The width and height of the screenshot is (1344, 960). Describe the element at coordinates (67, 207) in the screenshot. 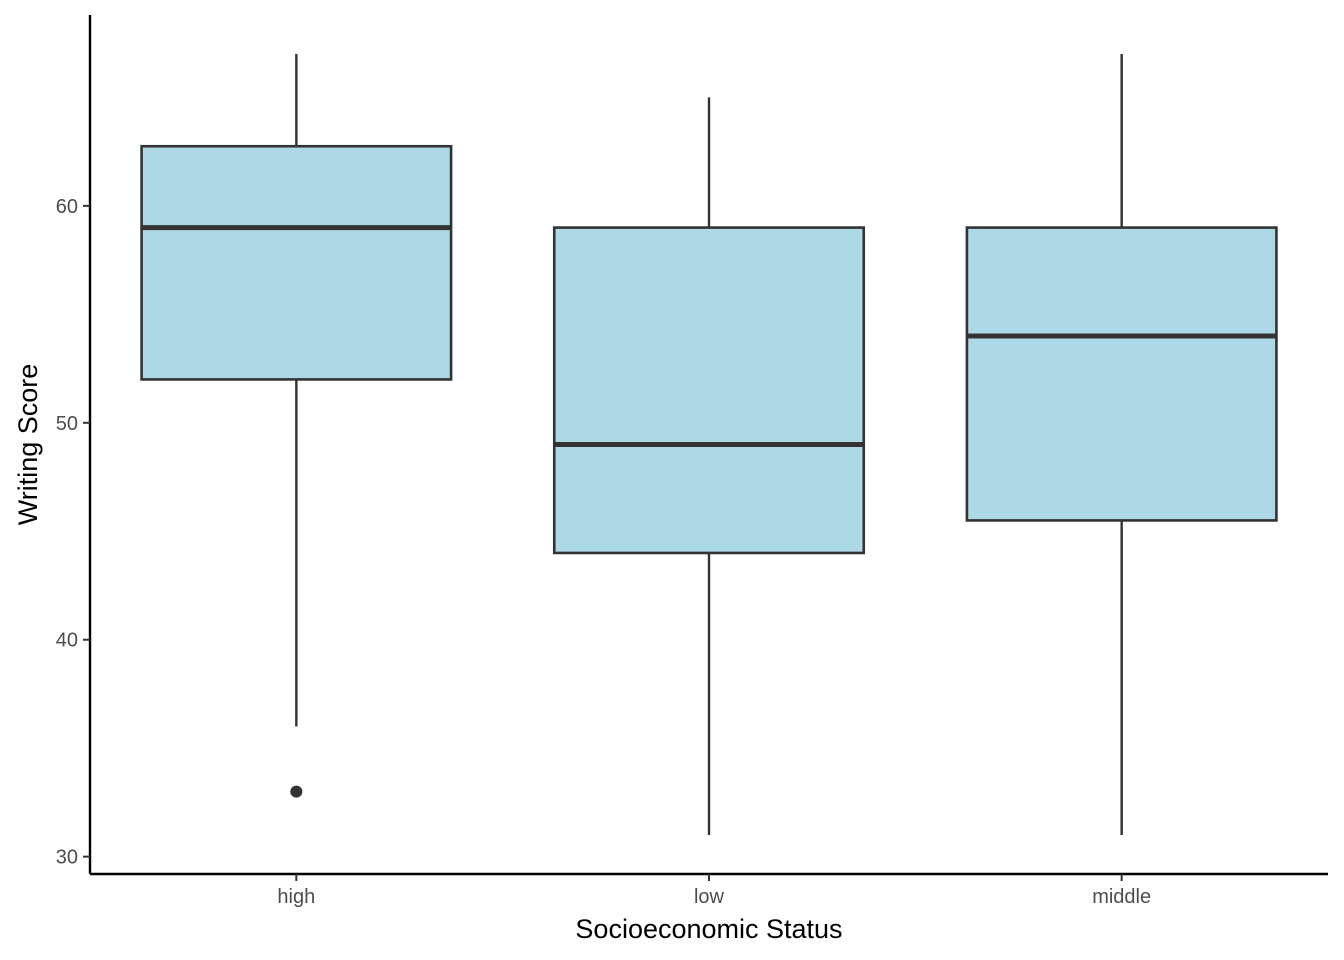

I see `y-tick-label: 60` at that location.